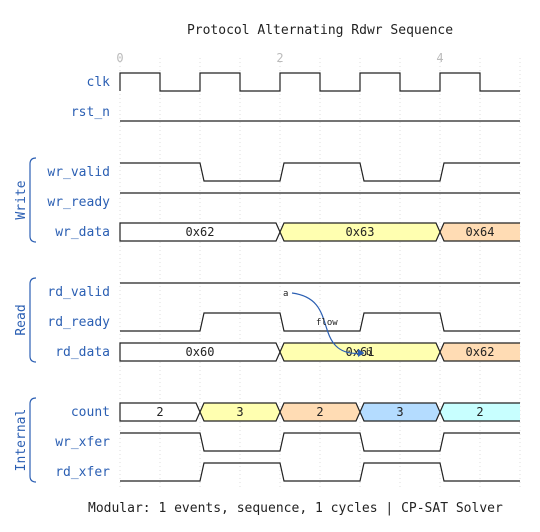 This screenshot has width=540, height=532. Describe the element at coordinates (90, 412) in the screenshot. I see `signal-label-count: count` at that location.